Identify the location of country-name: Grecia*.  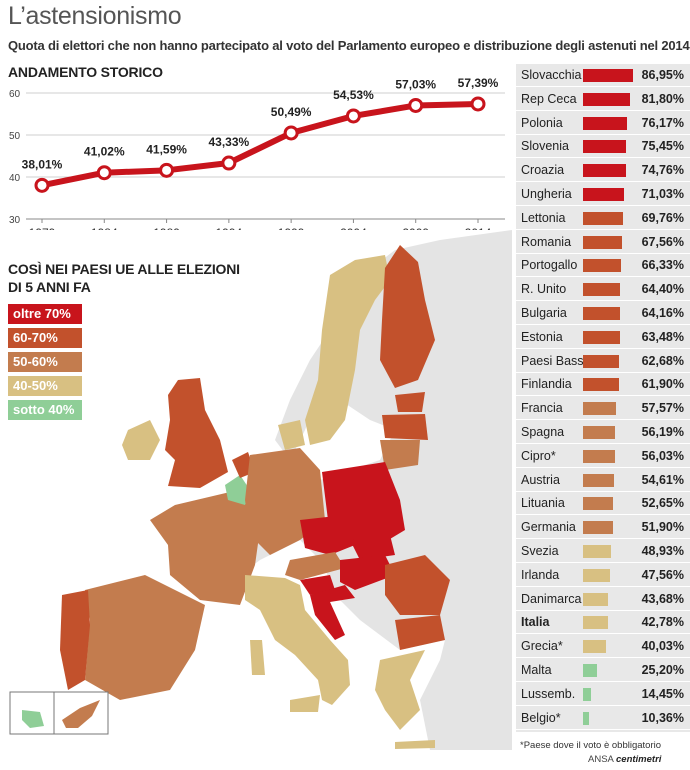
(542, 646).